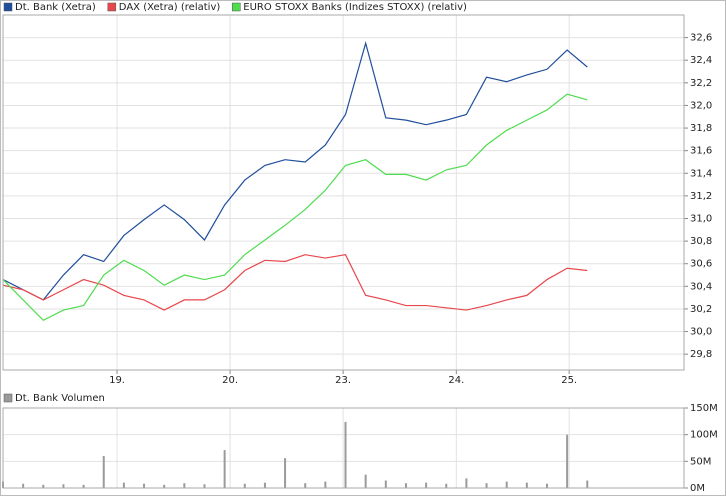 This screenshot has height=500, width=726. Describe the element at coordinates (701, 354) in the screenshot. I see `y-tick-label: 29,8` at that location.